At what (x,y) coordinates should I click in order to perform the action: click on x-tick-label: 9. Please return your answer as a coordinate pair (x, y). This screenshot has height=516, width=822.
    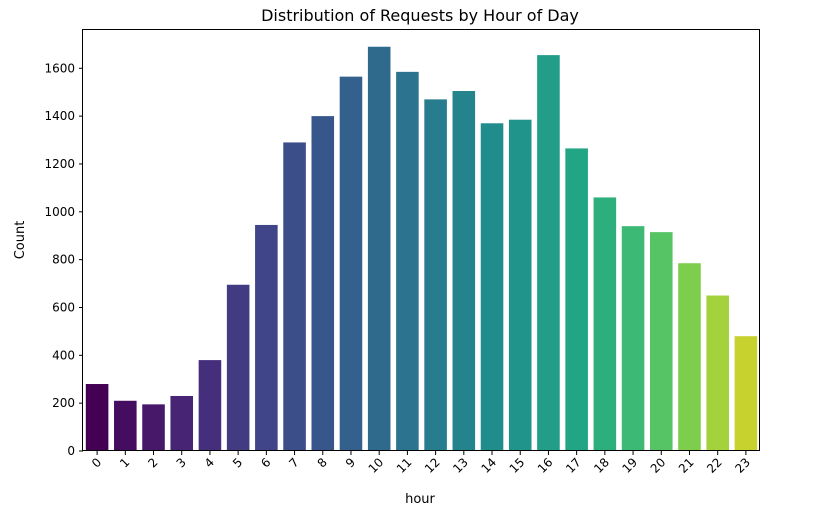
    Looking at the image, I should click on (350, 462).